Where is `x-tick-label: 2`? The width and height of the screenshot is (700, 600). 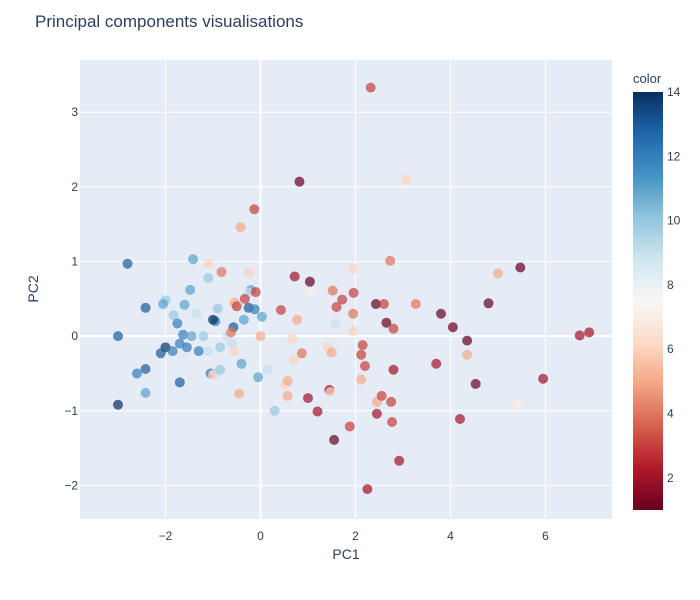
x-tick-label: 2 is located at coordinates (355, 536).